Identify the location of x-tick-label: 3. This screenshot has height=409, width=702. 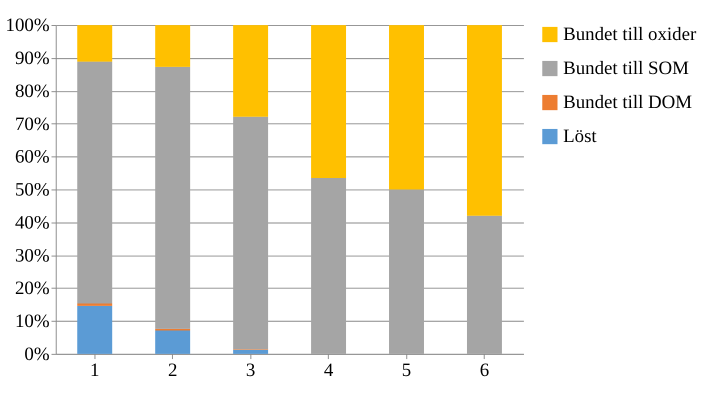
(251, 371).